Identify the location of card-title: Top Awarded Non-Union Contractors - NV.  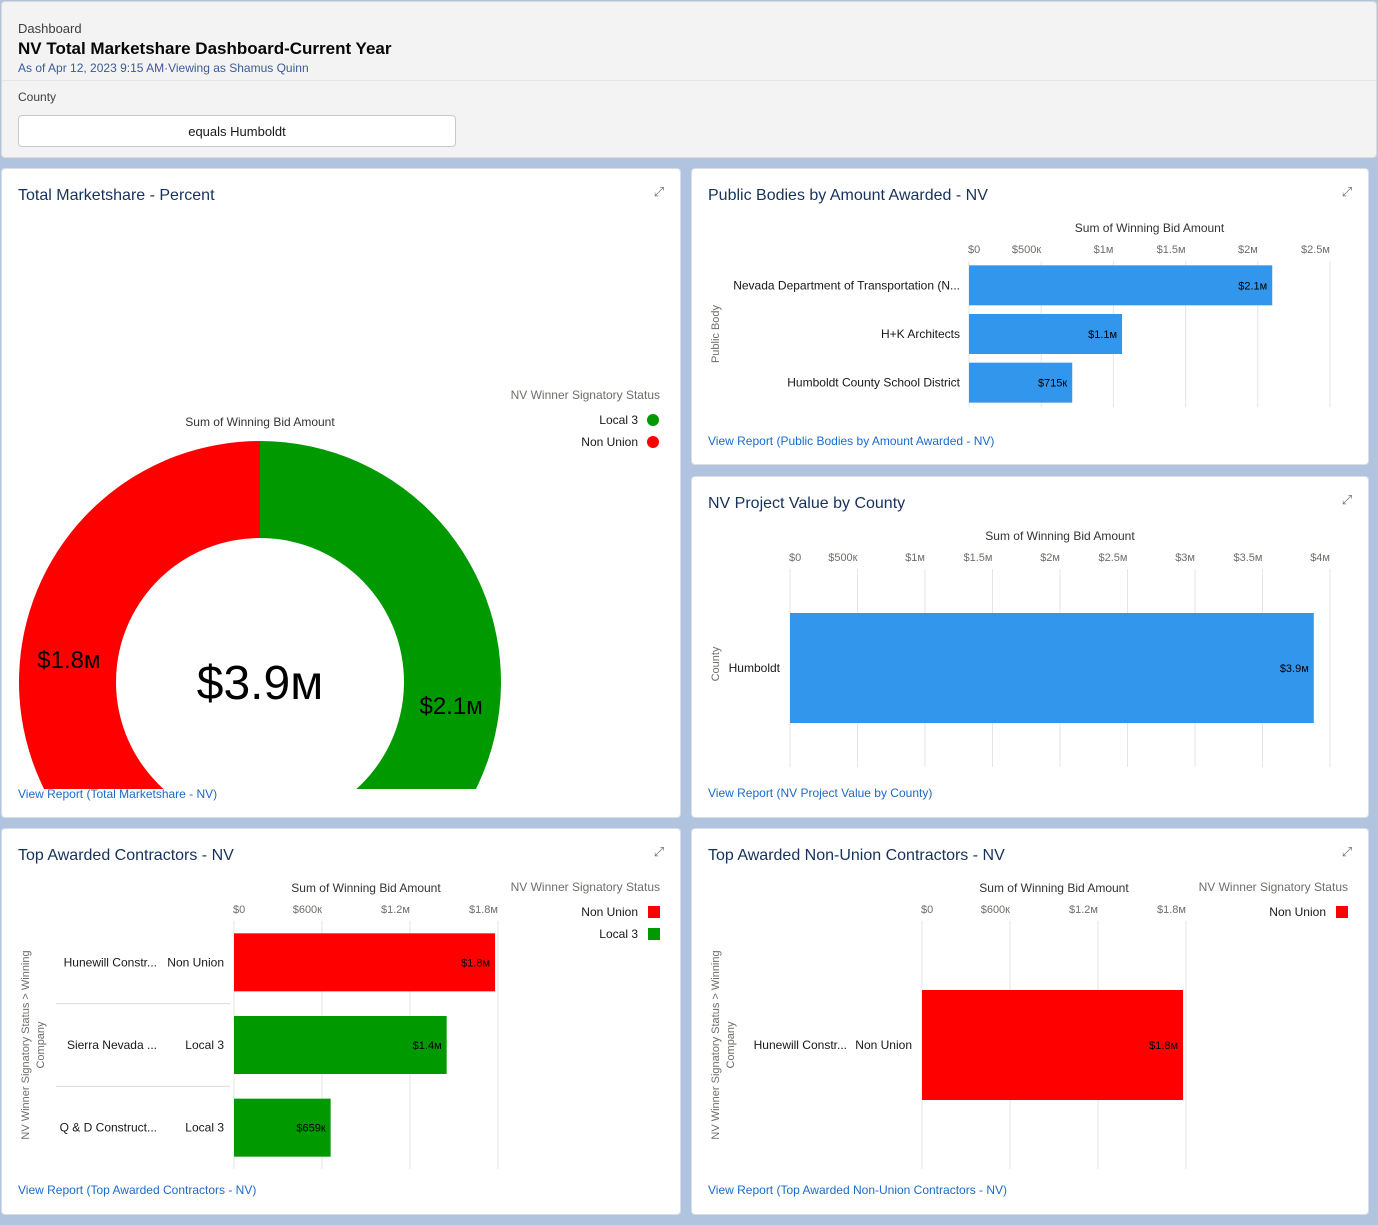
(856, 855).